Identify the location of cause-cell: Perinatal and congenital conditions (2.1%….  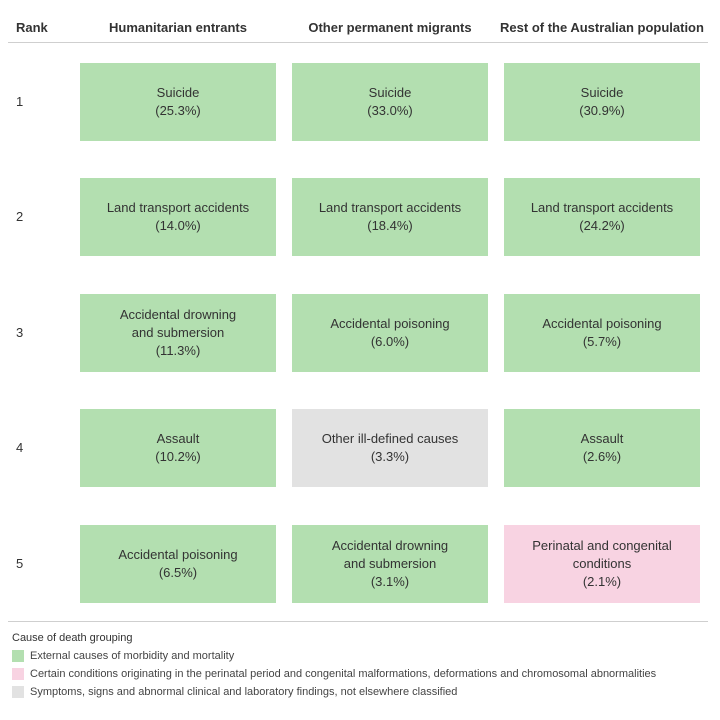
(602, 564).